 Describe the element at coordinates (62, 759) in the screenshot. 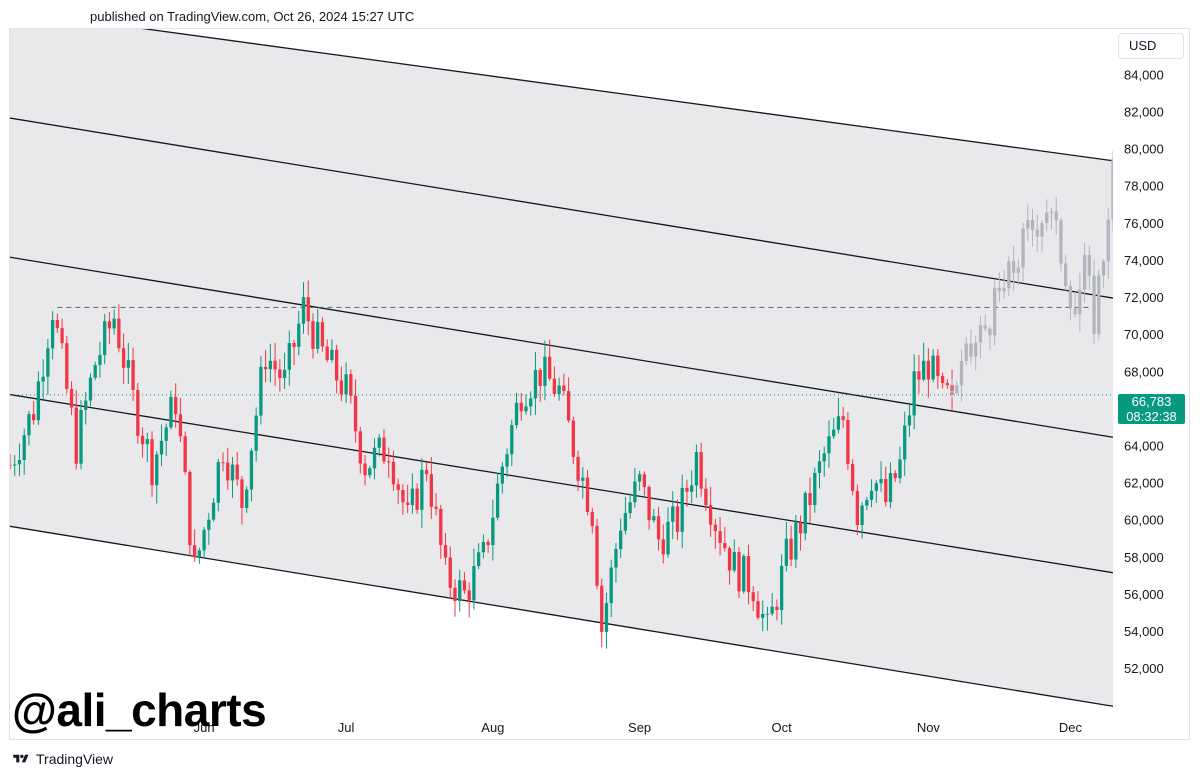

I see `tradingview-brand: TradingView` at that location.